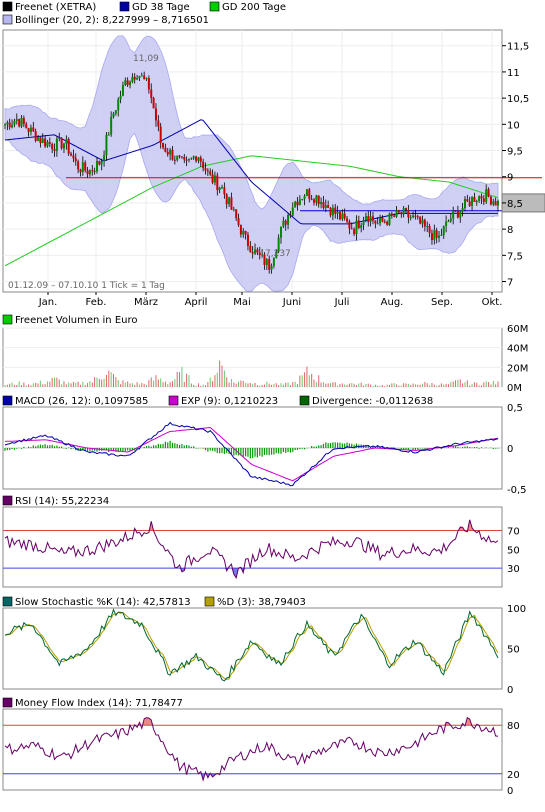 This screenshot has width=545, height=812. What do you see at coordinates (62, 501) in the screenshot?
I see `rsi-legend-label: RSI (14): 55,22234` at bounding box center [62, 501].